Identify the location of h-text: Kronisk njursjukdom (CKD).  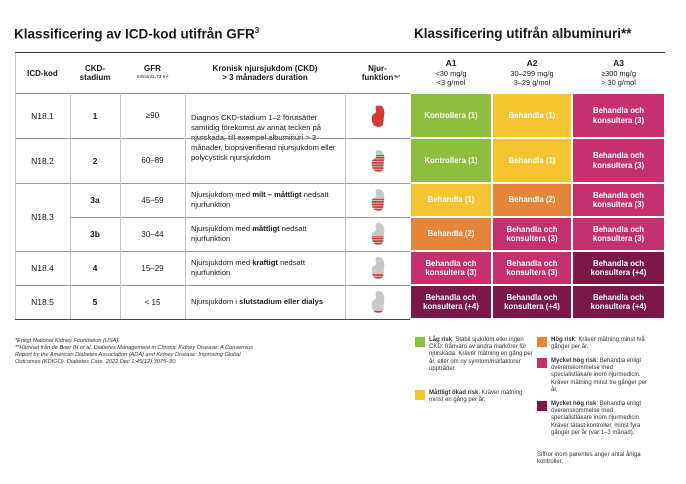
(265, 68).